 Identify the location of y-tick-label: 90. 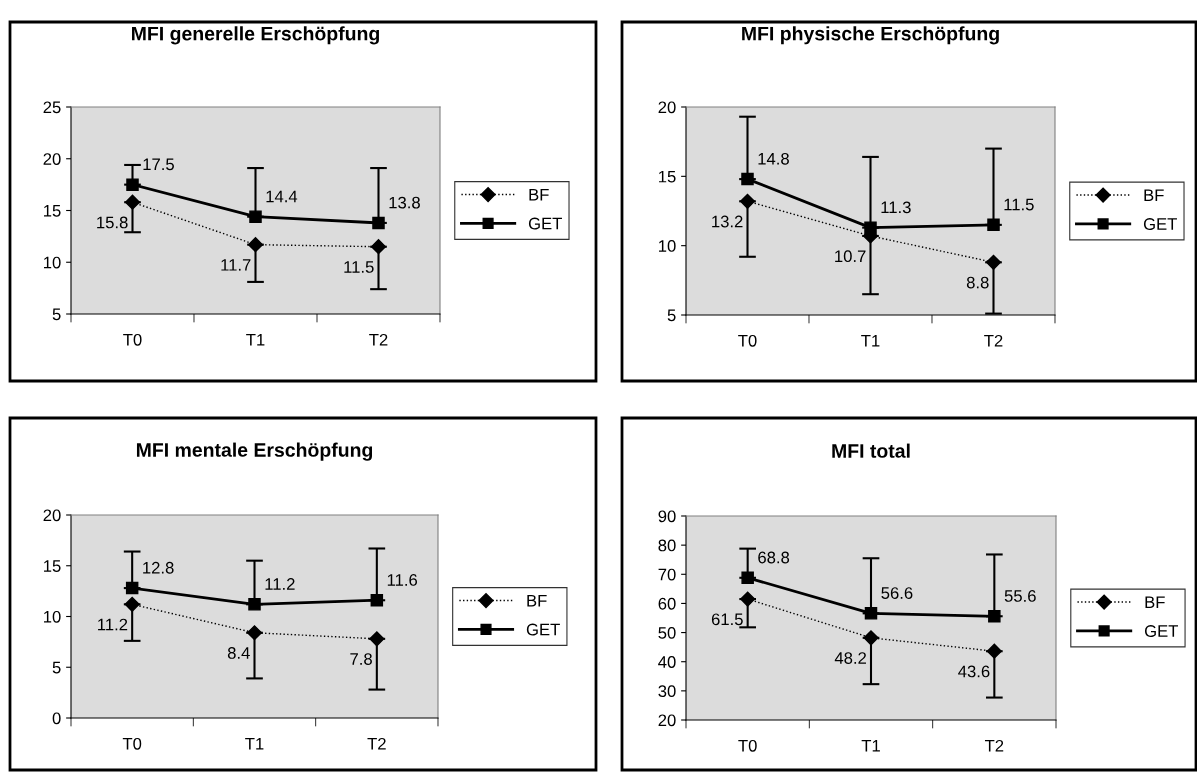
(667, 516).